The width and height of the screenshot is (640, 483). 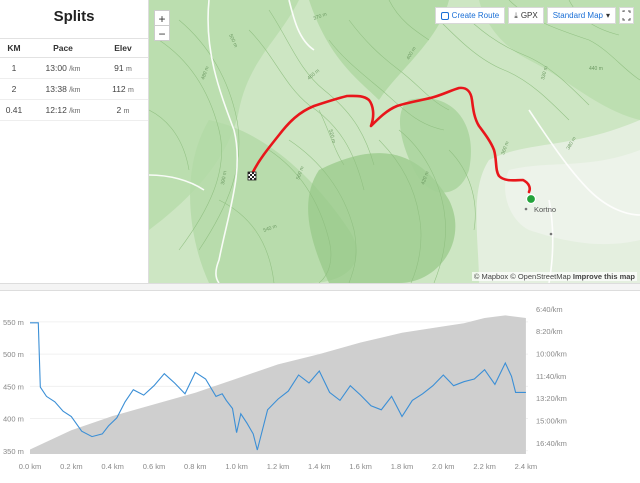 What do you see at coordinates (443, 466) in the screenshot?
I see `distance-tick-label: 2.0 km` at bounding box center [443, 466].